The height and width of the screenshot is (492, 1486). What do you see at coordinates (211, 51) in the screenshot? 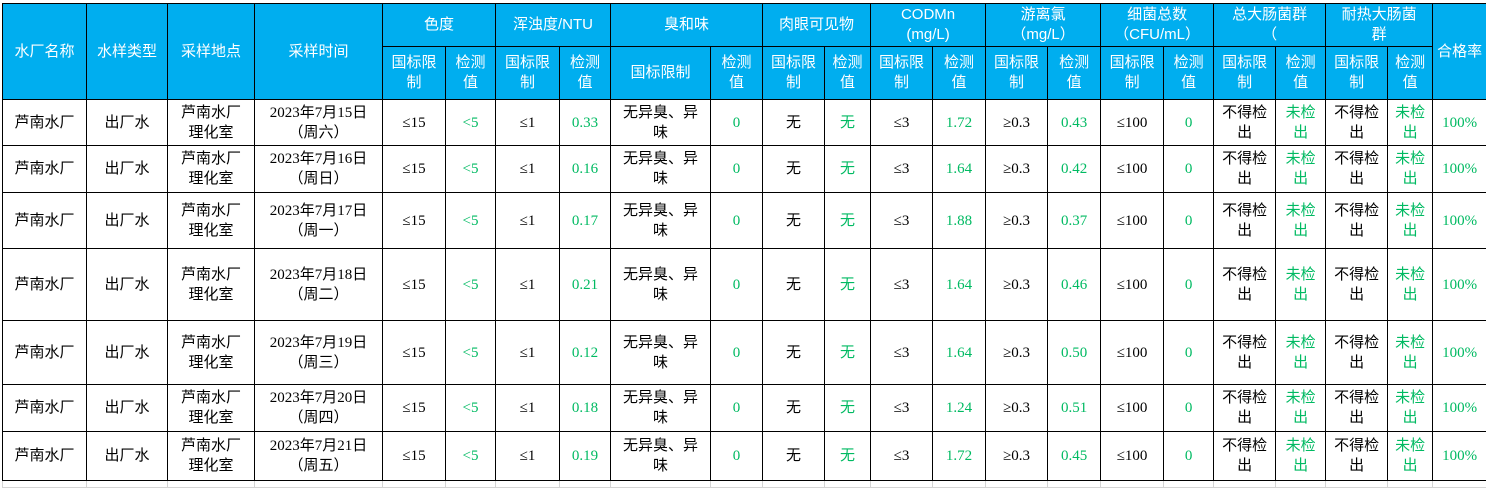
I see `header-cell-sampling-location: 采样地点` at bounding box center [211, 51].